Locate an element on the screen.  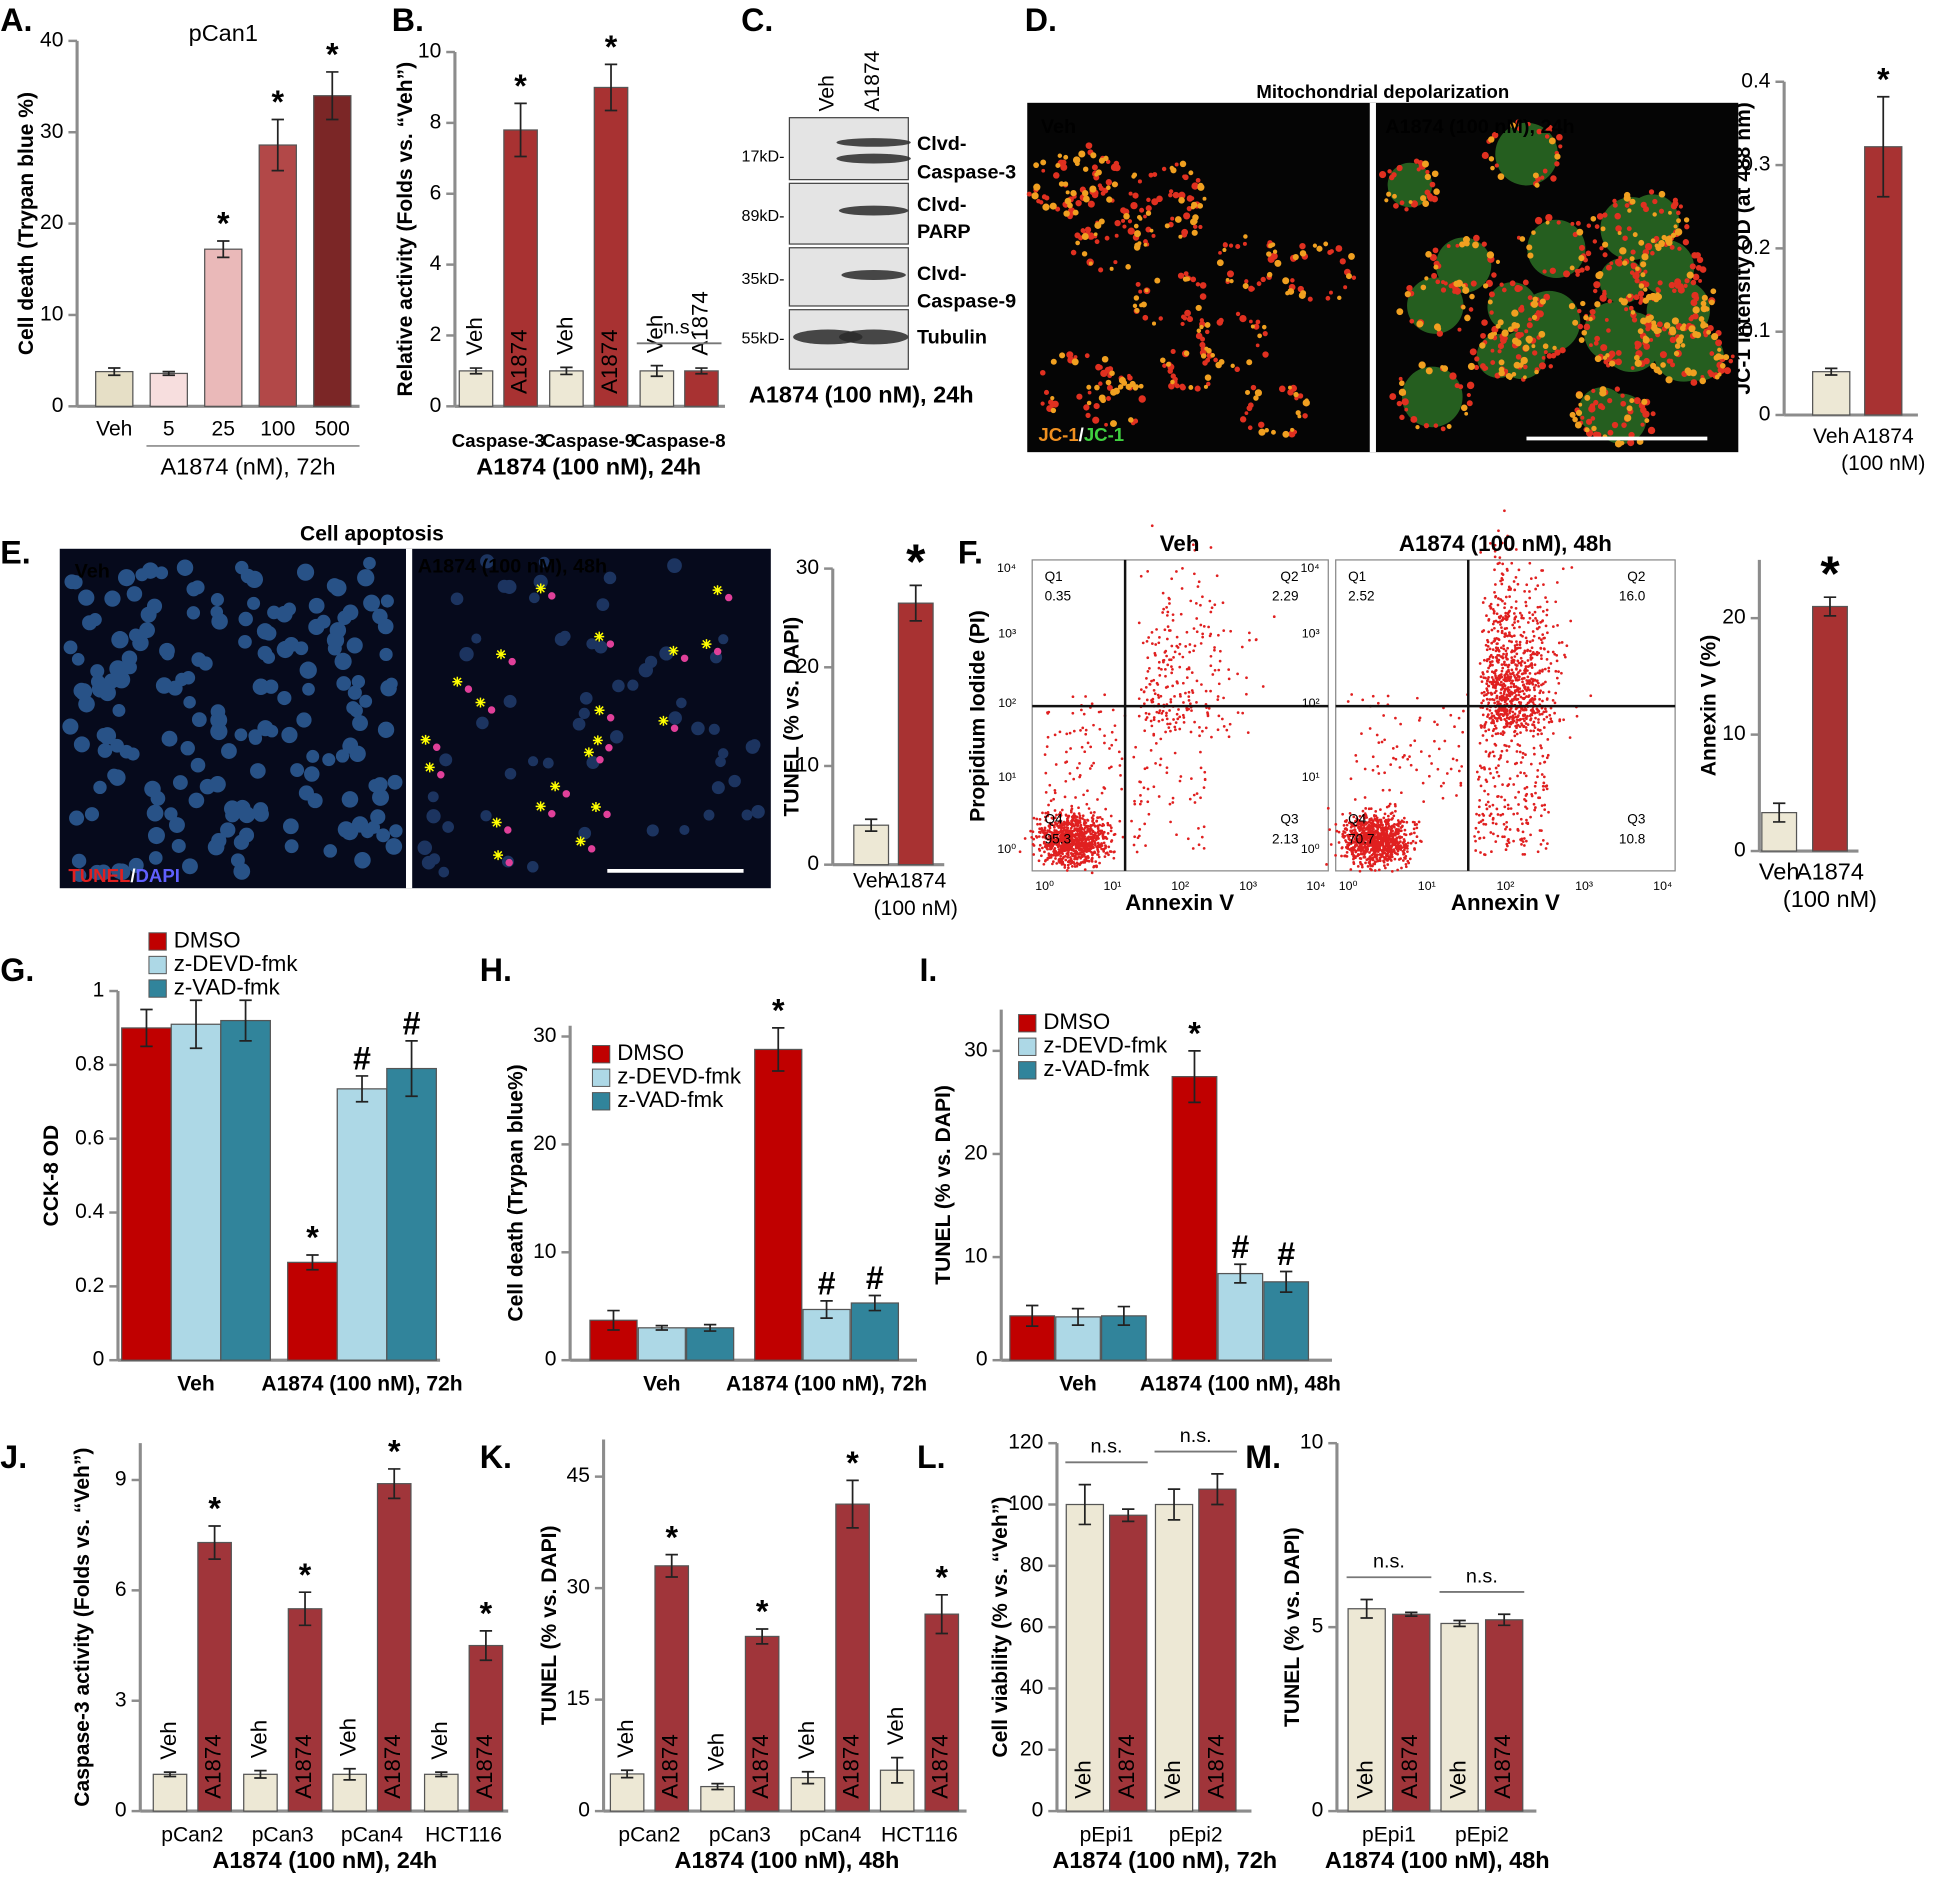
y-axis-label: Cell death (Trypan blue%) is located at coordinates (515, 1192).